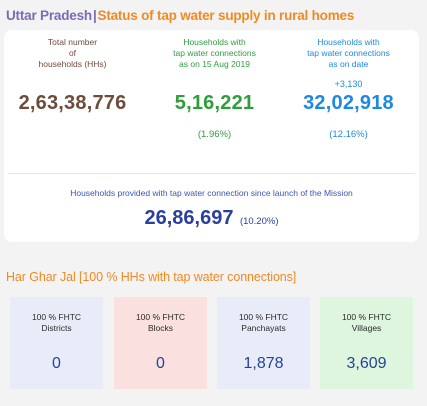 The image size is (427, 406). What do you see at coordinates (214, 53) in the screenshot?
I see `baseline-label-line2: tap water connections` at bounding box center [214, 53].